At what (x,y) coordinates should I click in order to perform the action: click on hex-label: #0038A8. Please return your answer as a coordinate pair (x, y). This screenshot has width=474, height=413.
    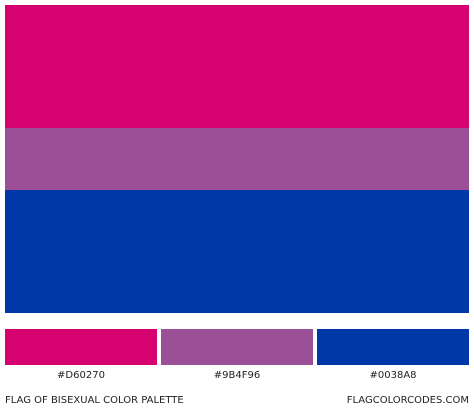
    Looking at the image, I should click on (393, 375).